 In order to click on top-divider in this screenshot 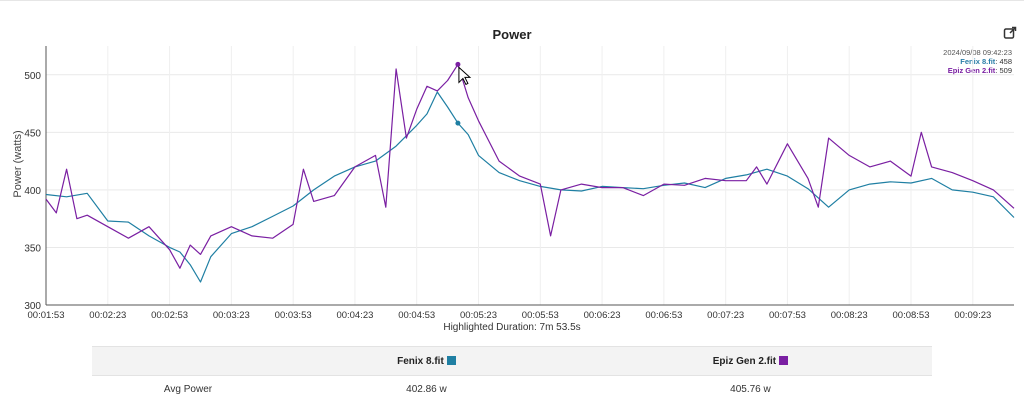, I will do `click(512, 0)`.